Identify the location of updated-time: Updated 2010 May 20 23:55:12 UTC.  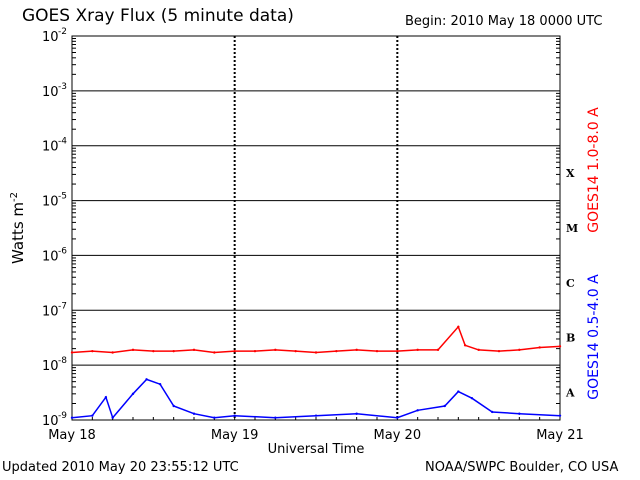
(120, 467).